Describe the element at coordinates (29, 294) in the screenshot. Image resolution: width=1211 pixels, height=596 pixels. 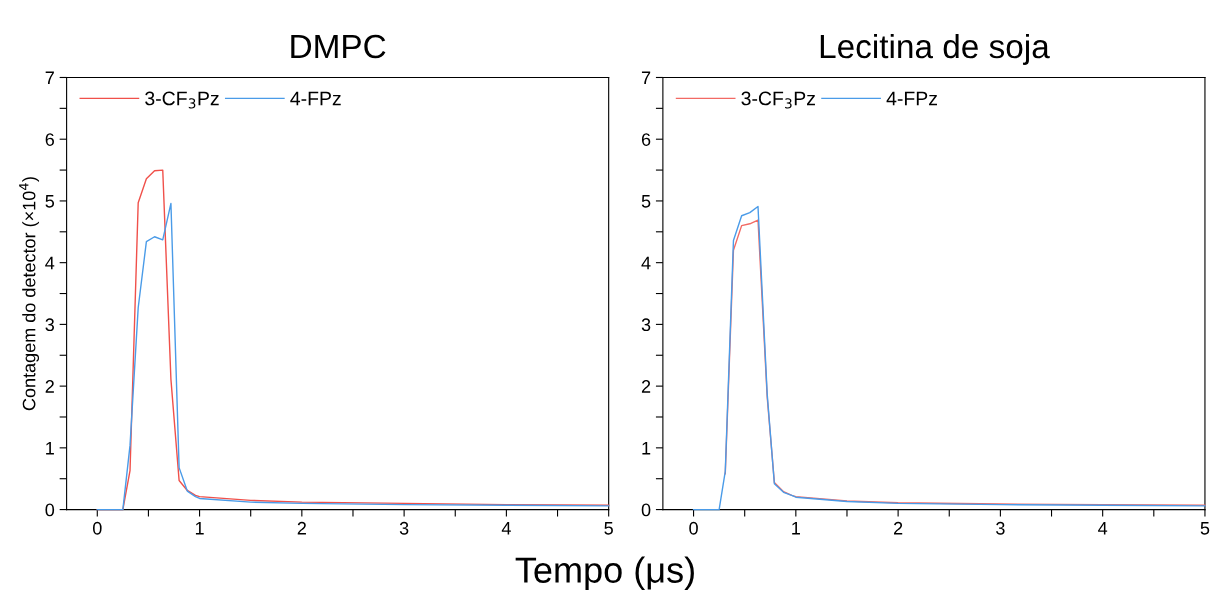
I see `y-axis-title: Contagem do detector (×10$^{4}$)` at that location.